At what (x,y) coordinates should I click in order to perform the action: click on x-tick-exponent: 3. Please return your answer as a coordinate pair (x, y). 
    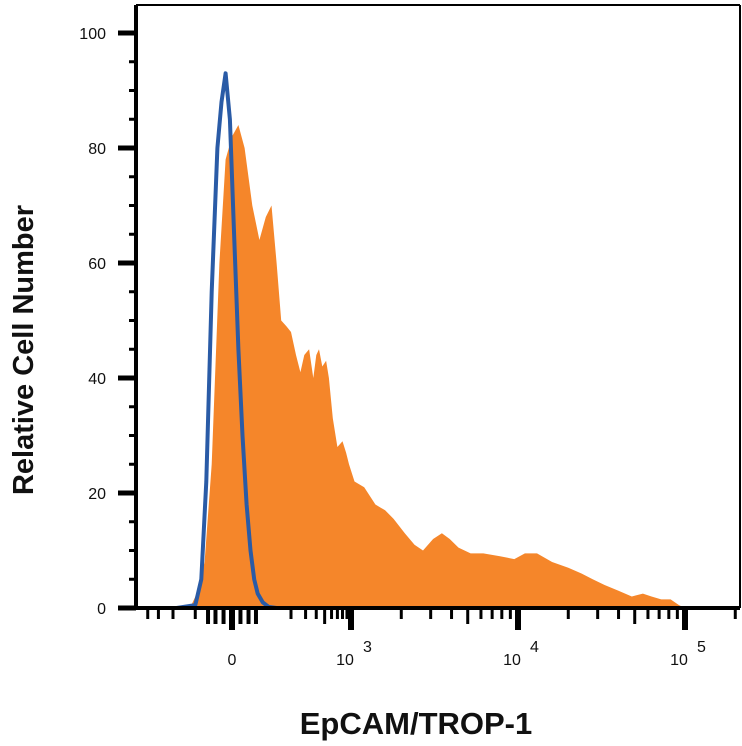
    Looking at the image, I should click on (367, 647).